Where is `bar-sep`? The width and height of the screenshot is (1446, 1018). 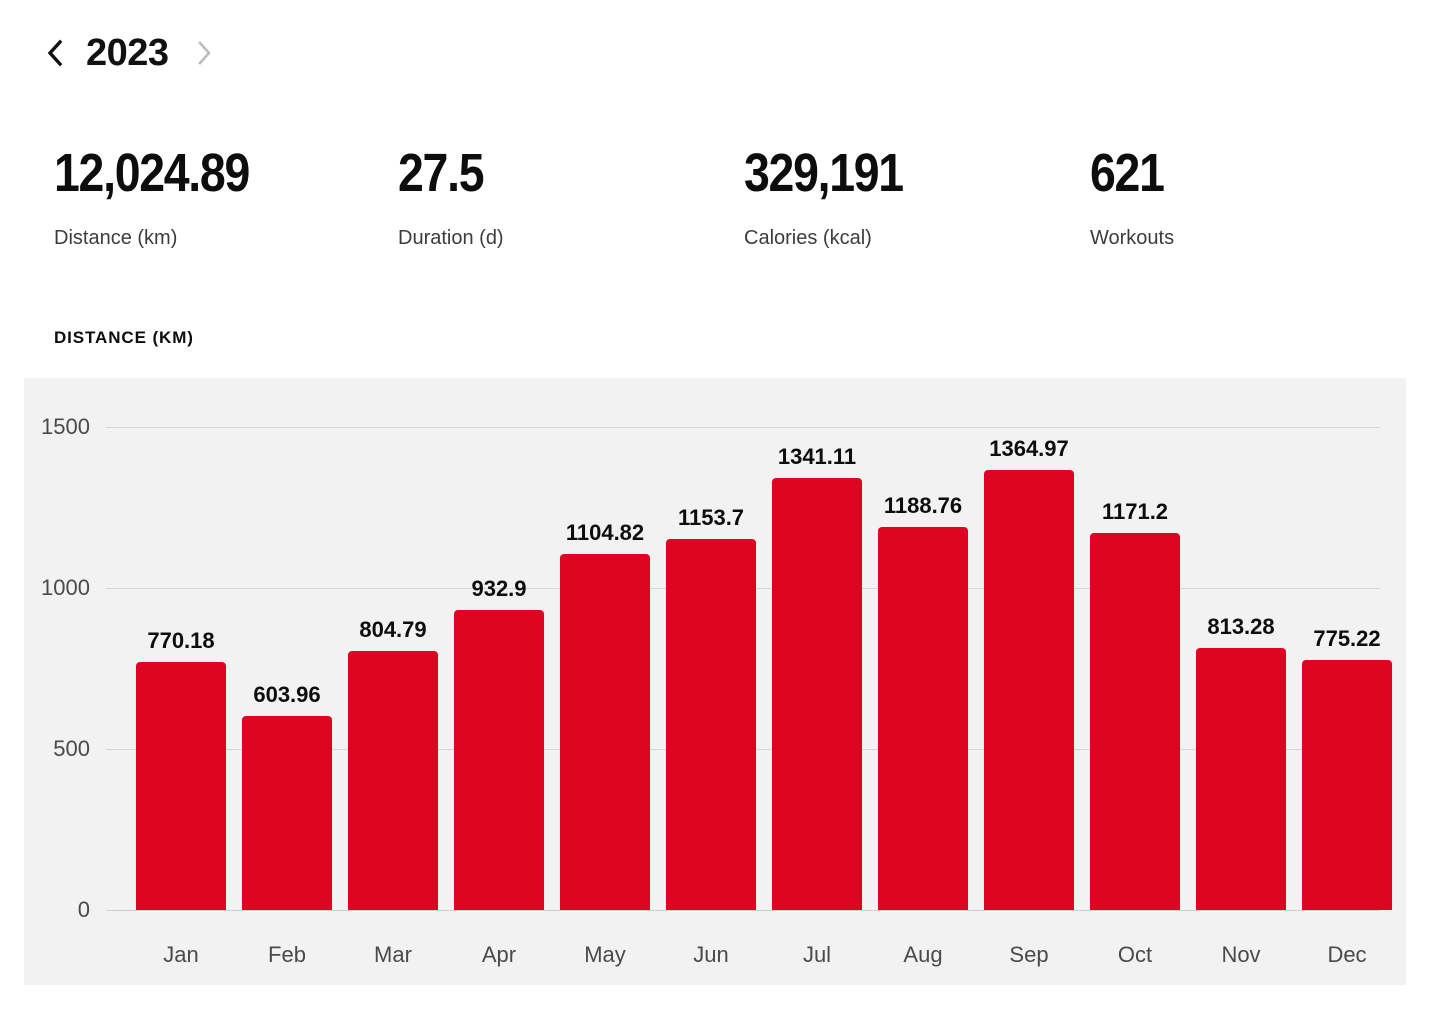 bar-sep is located at coordinates (1029, 690).